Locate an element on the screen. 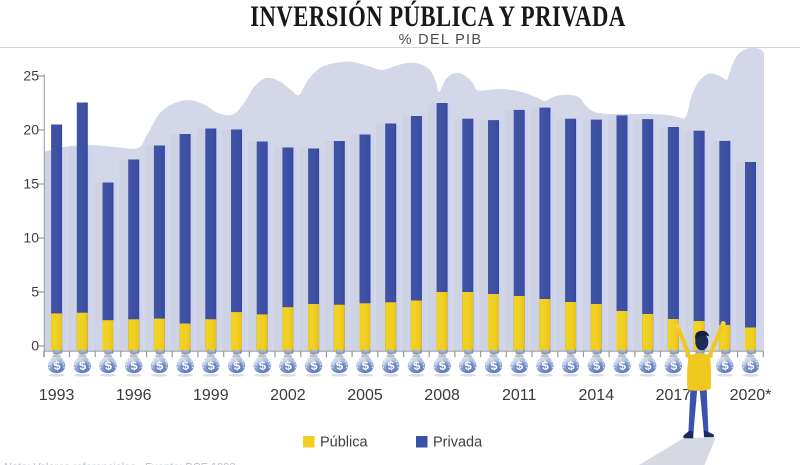  svg-text: 2008 is located at coordinates (442, 395).